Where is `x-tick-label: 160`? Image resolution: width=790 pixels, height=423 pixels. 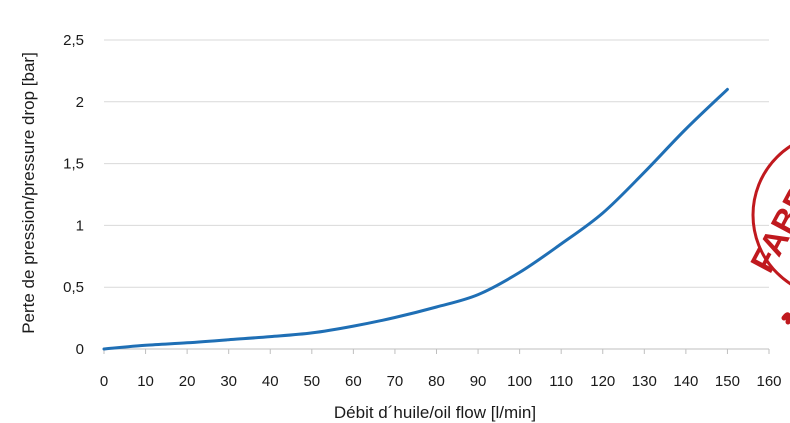 x-tick-label: 160 is located at coordinates (768, 381).